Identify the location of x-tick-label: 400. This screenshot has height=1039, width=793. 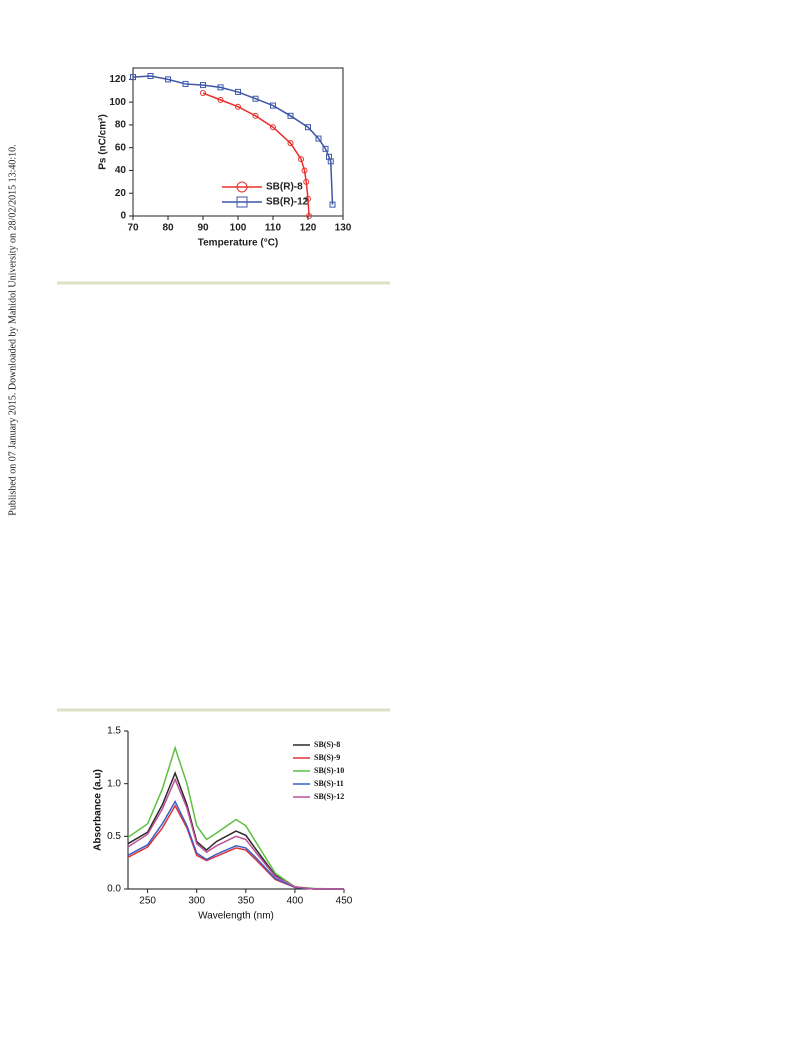
(295, 901).